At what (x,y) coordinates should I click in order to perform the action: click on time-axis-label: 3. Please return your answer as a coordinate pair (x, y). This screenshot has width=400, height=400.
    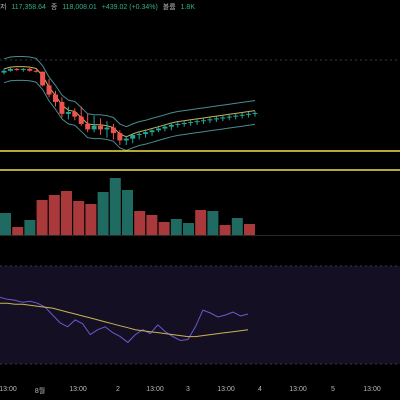
    Looking at the image, I should click on (188, 389).